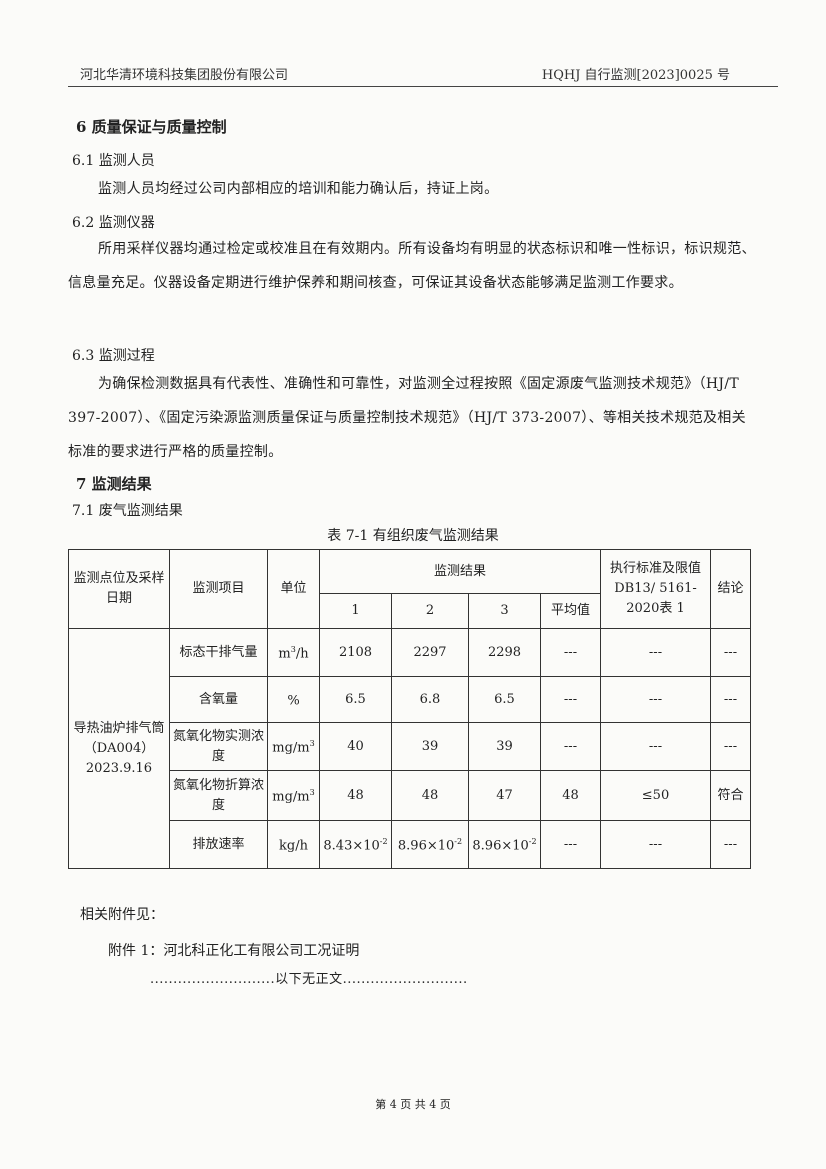 The height and width of the screenshot is (1169, 826). Describe the element at coordinates (423, 86) in the screenshot. I see `header-rule` at that location.